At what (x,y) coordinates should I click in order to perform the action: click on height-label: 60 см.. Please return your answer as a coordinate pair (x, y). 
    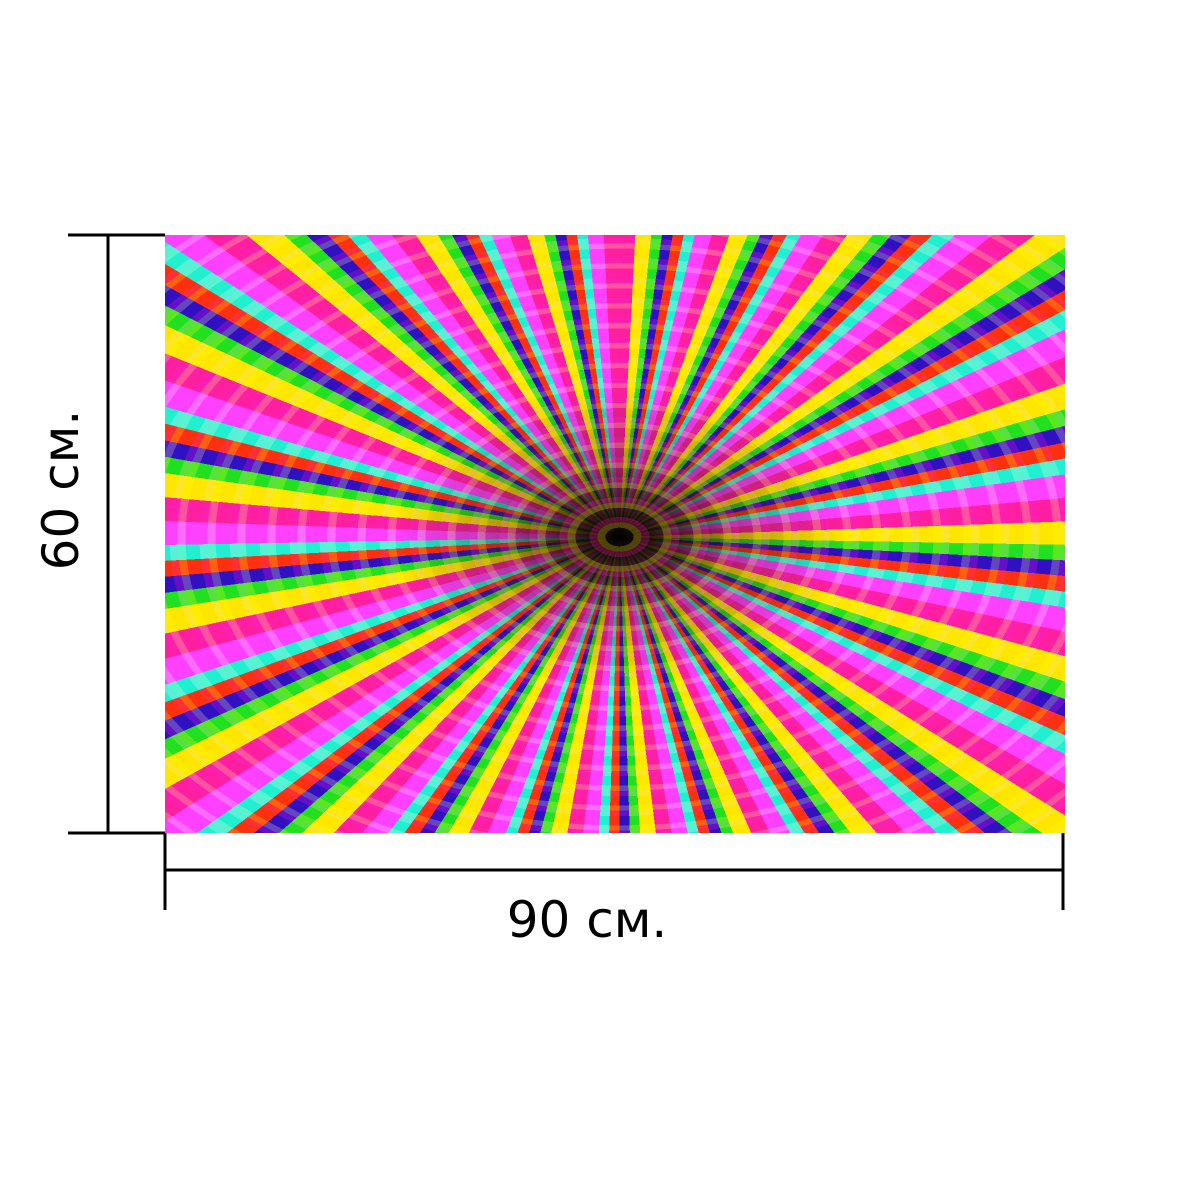
    Looking at the image, I should click on (61, 490).